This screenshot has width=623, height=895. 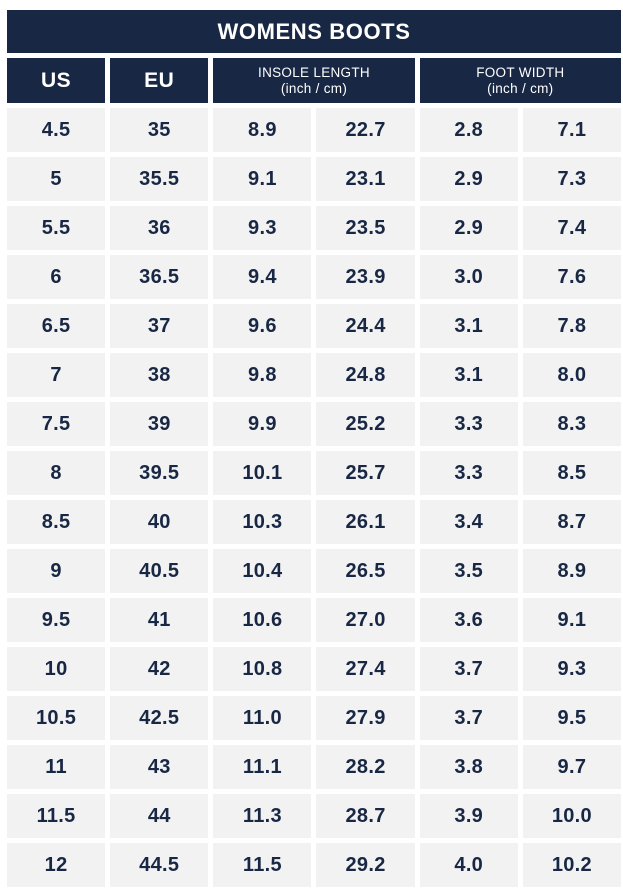 What do you see at coordinates (468, 277) in the screenshot?
I see `table-cell: 3.0` at bounding box center [468, 277].